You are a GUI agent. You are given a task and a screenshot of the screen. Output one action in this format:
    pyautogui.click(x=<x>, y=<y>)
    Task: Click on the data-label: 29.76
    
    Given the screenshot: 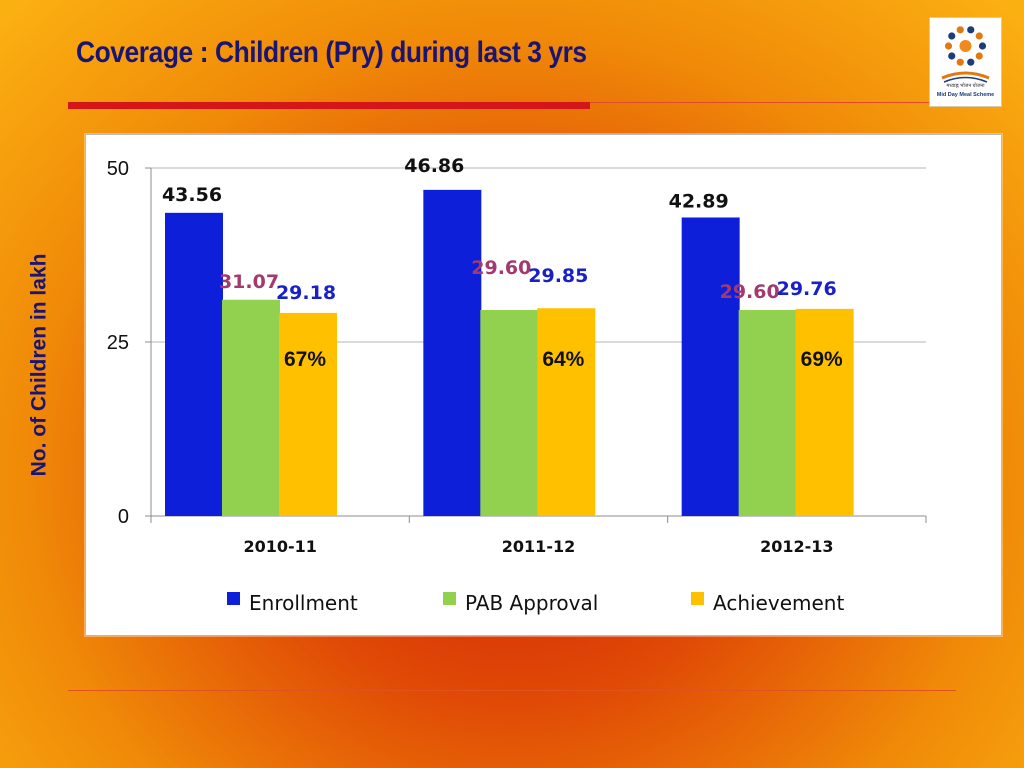 What is the action you would take?
    pyautogui.click(x=807, y=289)
    